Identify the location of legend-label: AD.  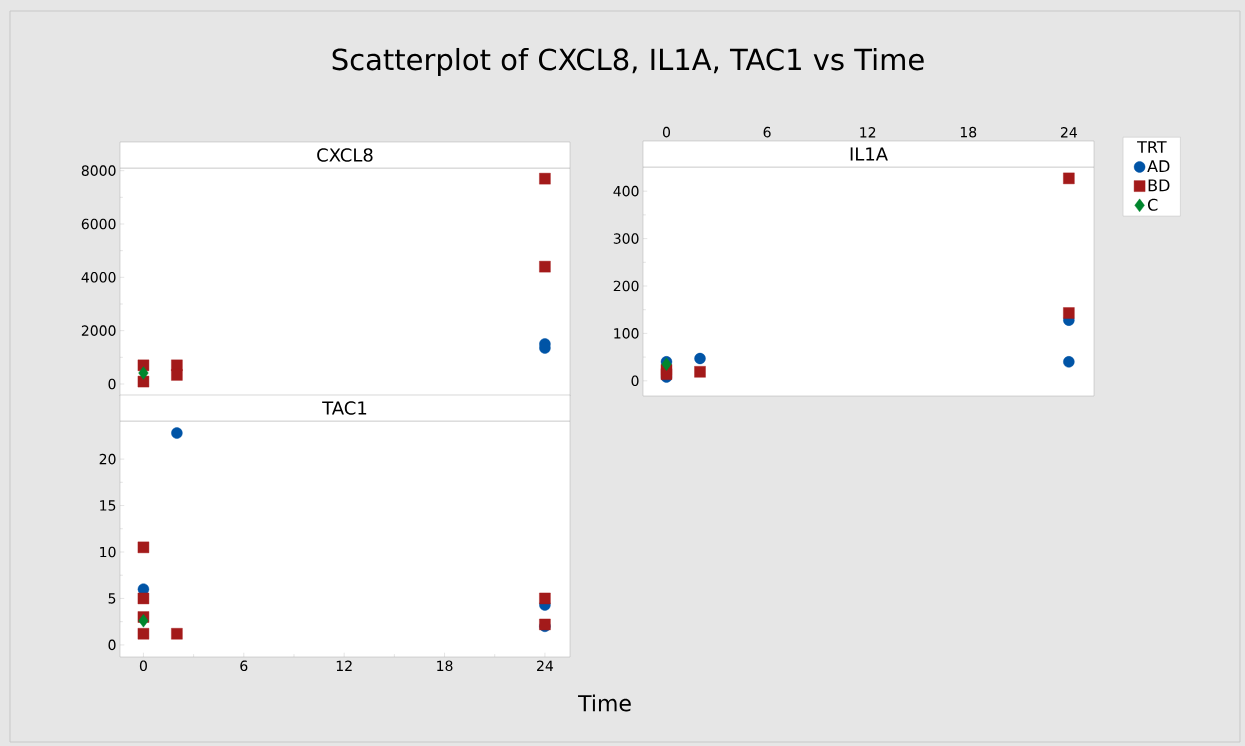
(1158, 166).